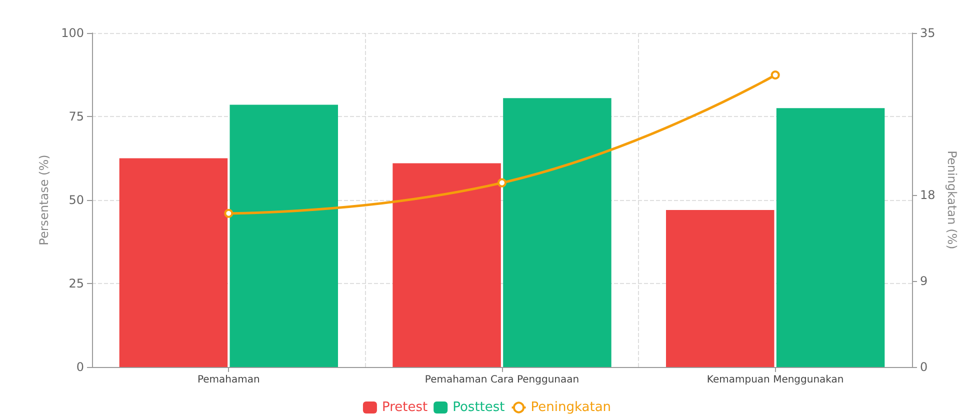 This screenshot has width=974, height=419. Describe the element at coordinates (928, 195) in the screenshot. I see `y2-tick-label: 18` at that location.